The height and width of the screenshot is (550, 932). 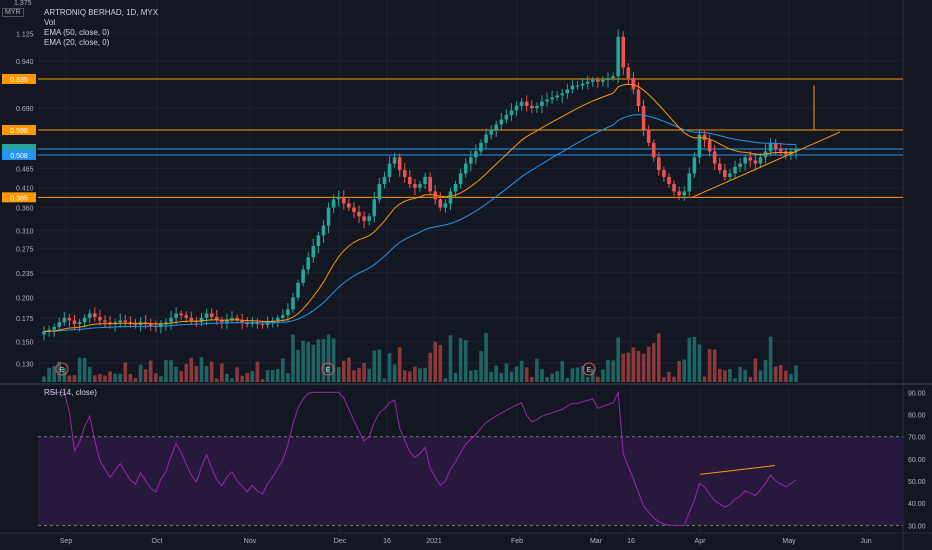 I want to click on time-tick-label: Nov, so click(x=250, y=541).